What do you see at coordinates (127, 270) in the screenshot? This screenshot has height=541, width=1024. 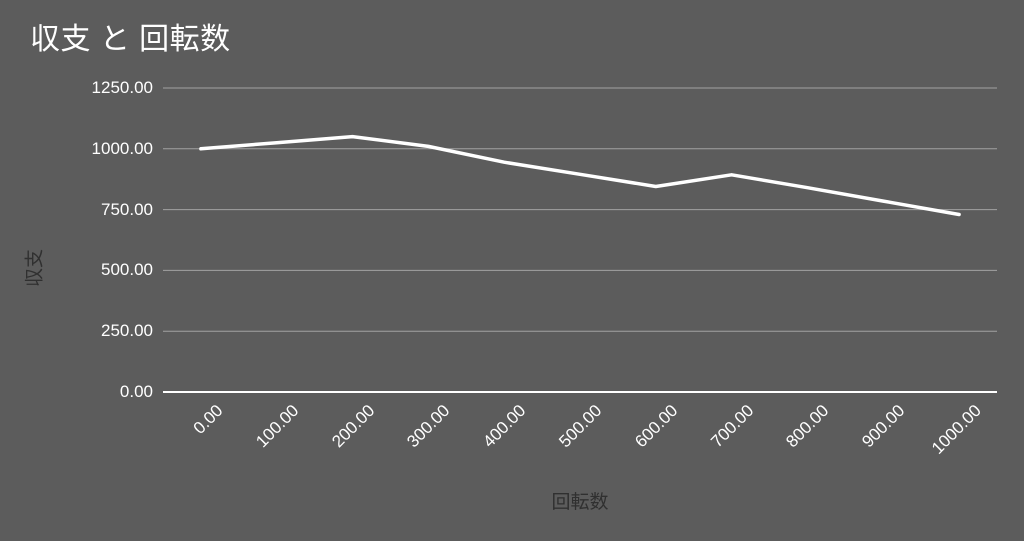 I see `y-tick-label: 500.00` at bounding box center [127, 270].